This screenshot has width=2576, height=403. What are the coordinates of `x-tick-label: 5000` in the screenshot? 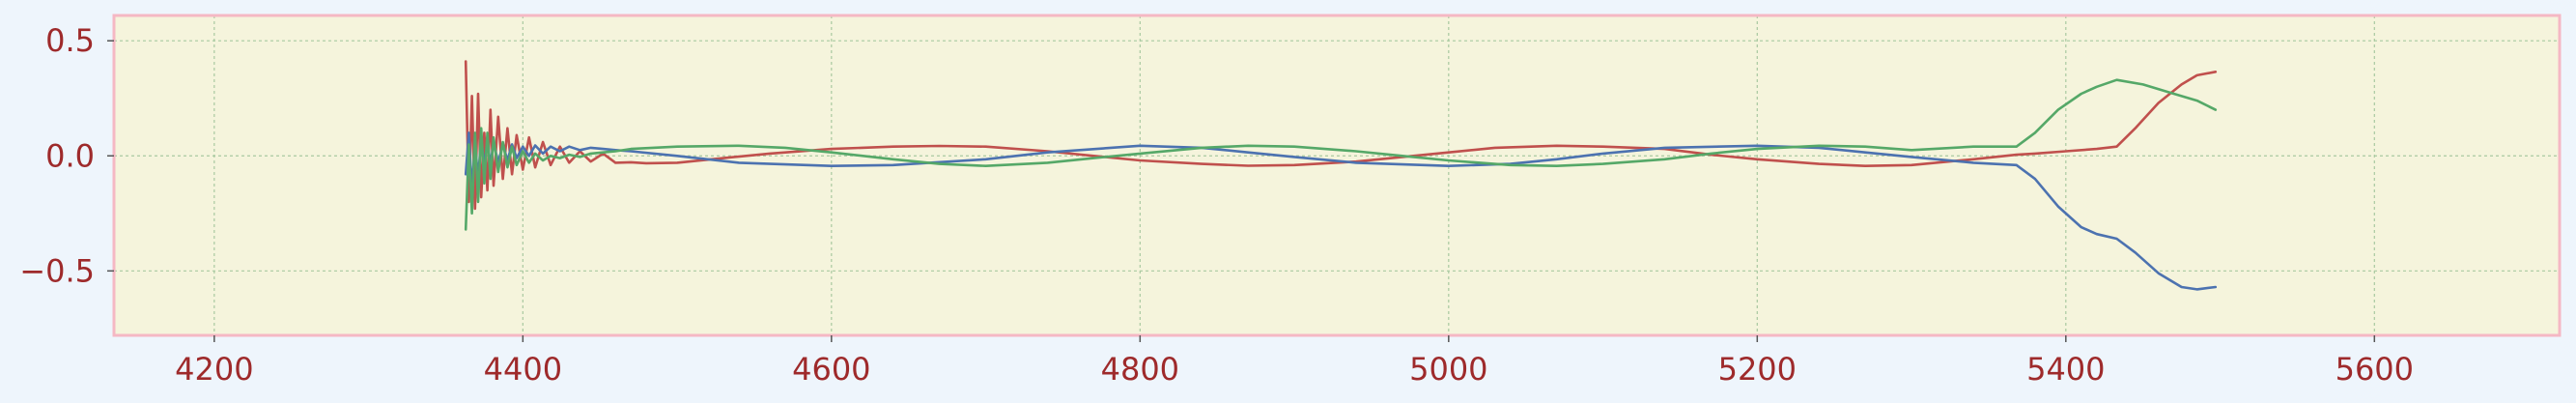 It's located at (1448, 369).